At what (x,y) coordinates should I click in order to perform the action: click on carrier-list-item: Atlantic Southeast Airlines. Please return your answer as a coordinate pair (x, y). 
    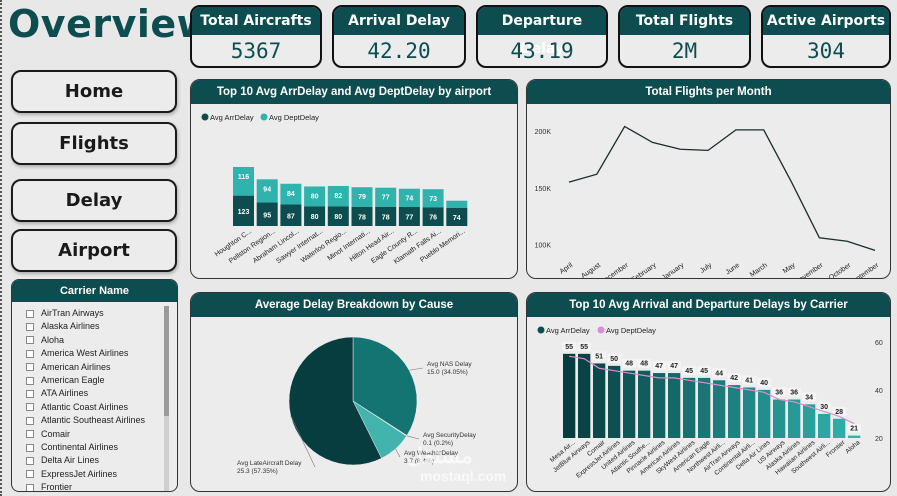
    Looking at the image, I should click on (101, 420).